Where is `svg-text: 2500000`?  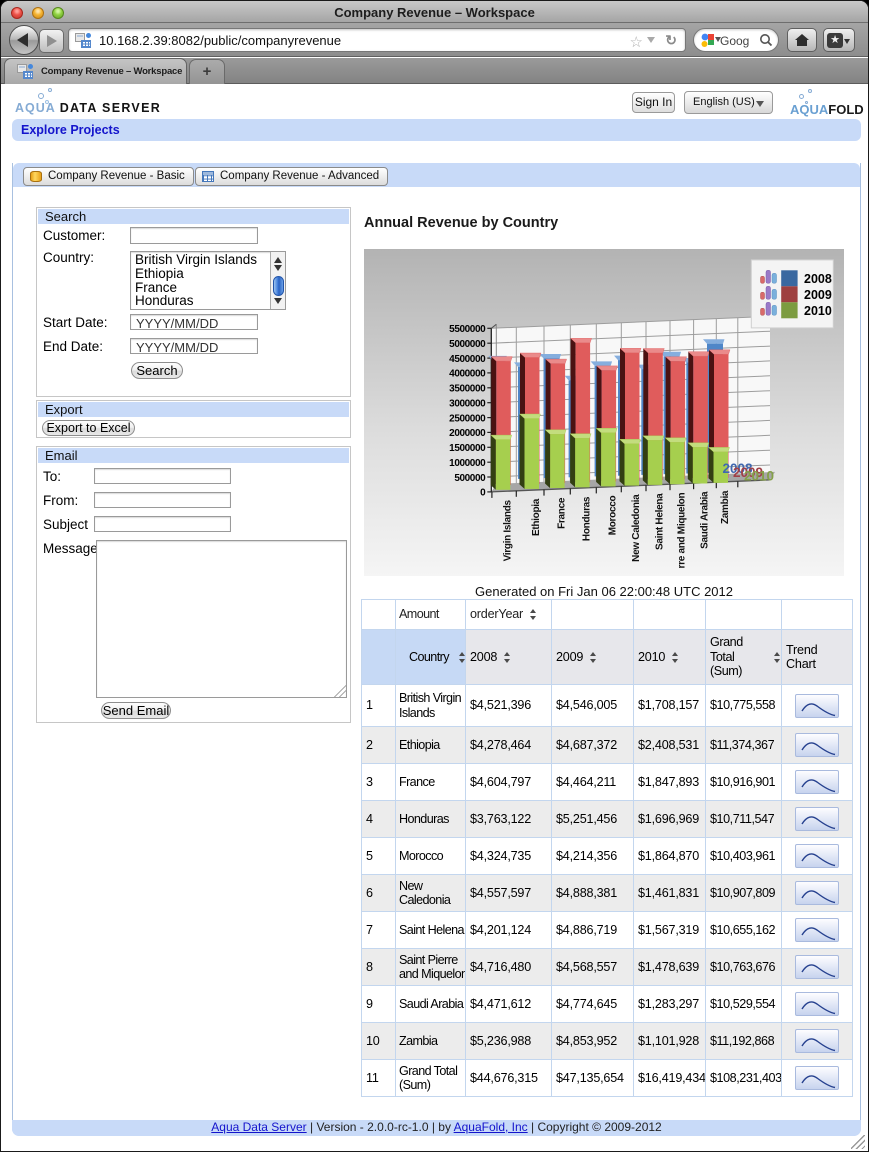 svg-text: 2500000 is located at coordinates (467, 418).